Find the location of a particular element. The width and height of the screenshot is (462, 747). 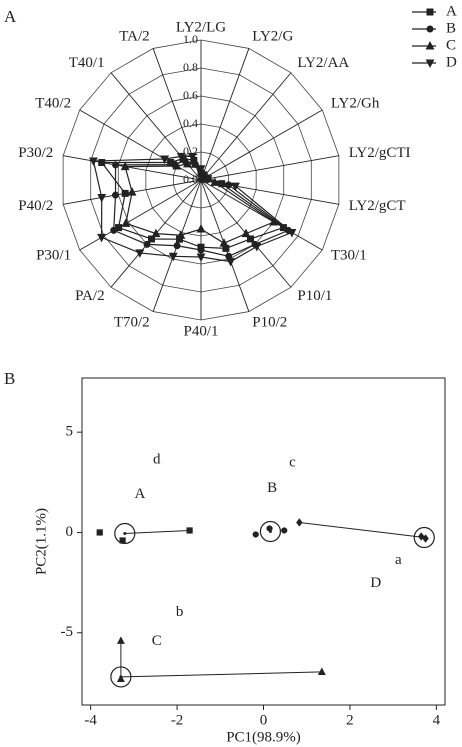

r-tick-label: 1.0 is located at coordinates (190, 39).